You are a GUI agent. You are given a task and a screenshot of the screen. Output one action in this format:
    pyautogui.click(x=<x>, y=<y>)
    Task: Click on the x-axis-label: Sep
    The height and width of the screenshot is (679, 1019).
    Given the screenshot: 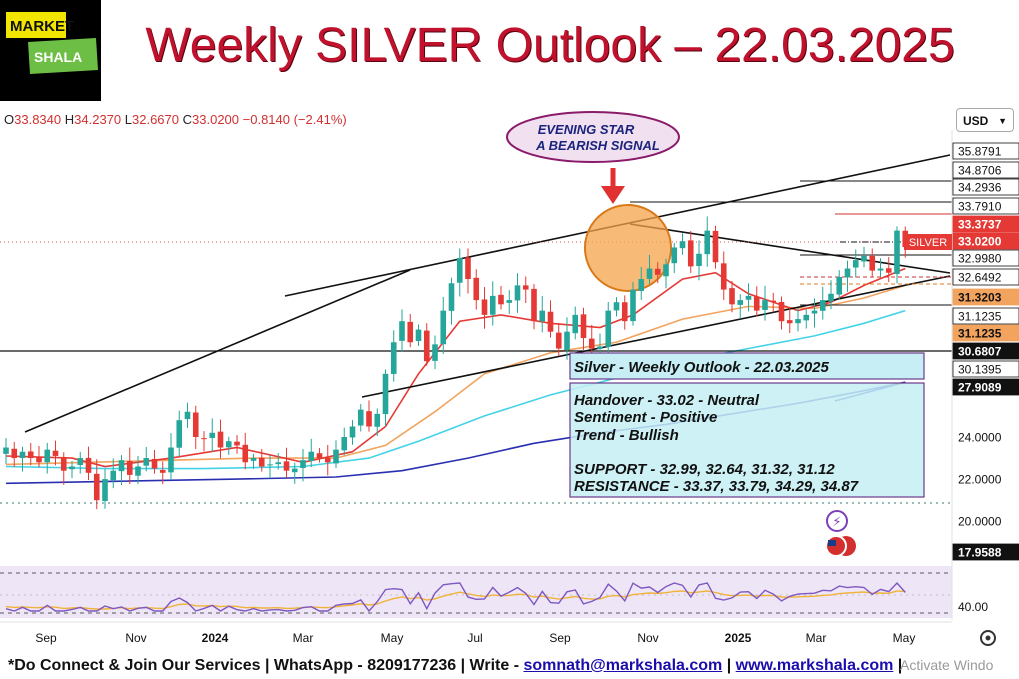 What is the action you would take?
    pyautogui.click(x=46, y=638)
    